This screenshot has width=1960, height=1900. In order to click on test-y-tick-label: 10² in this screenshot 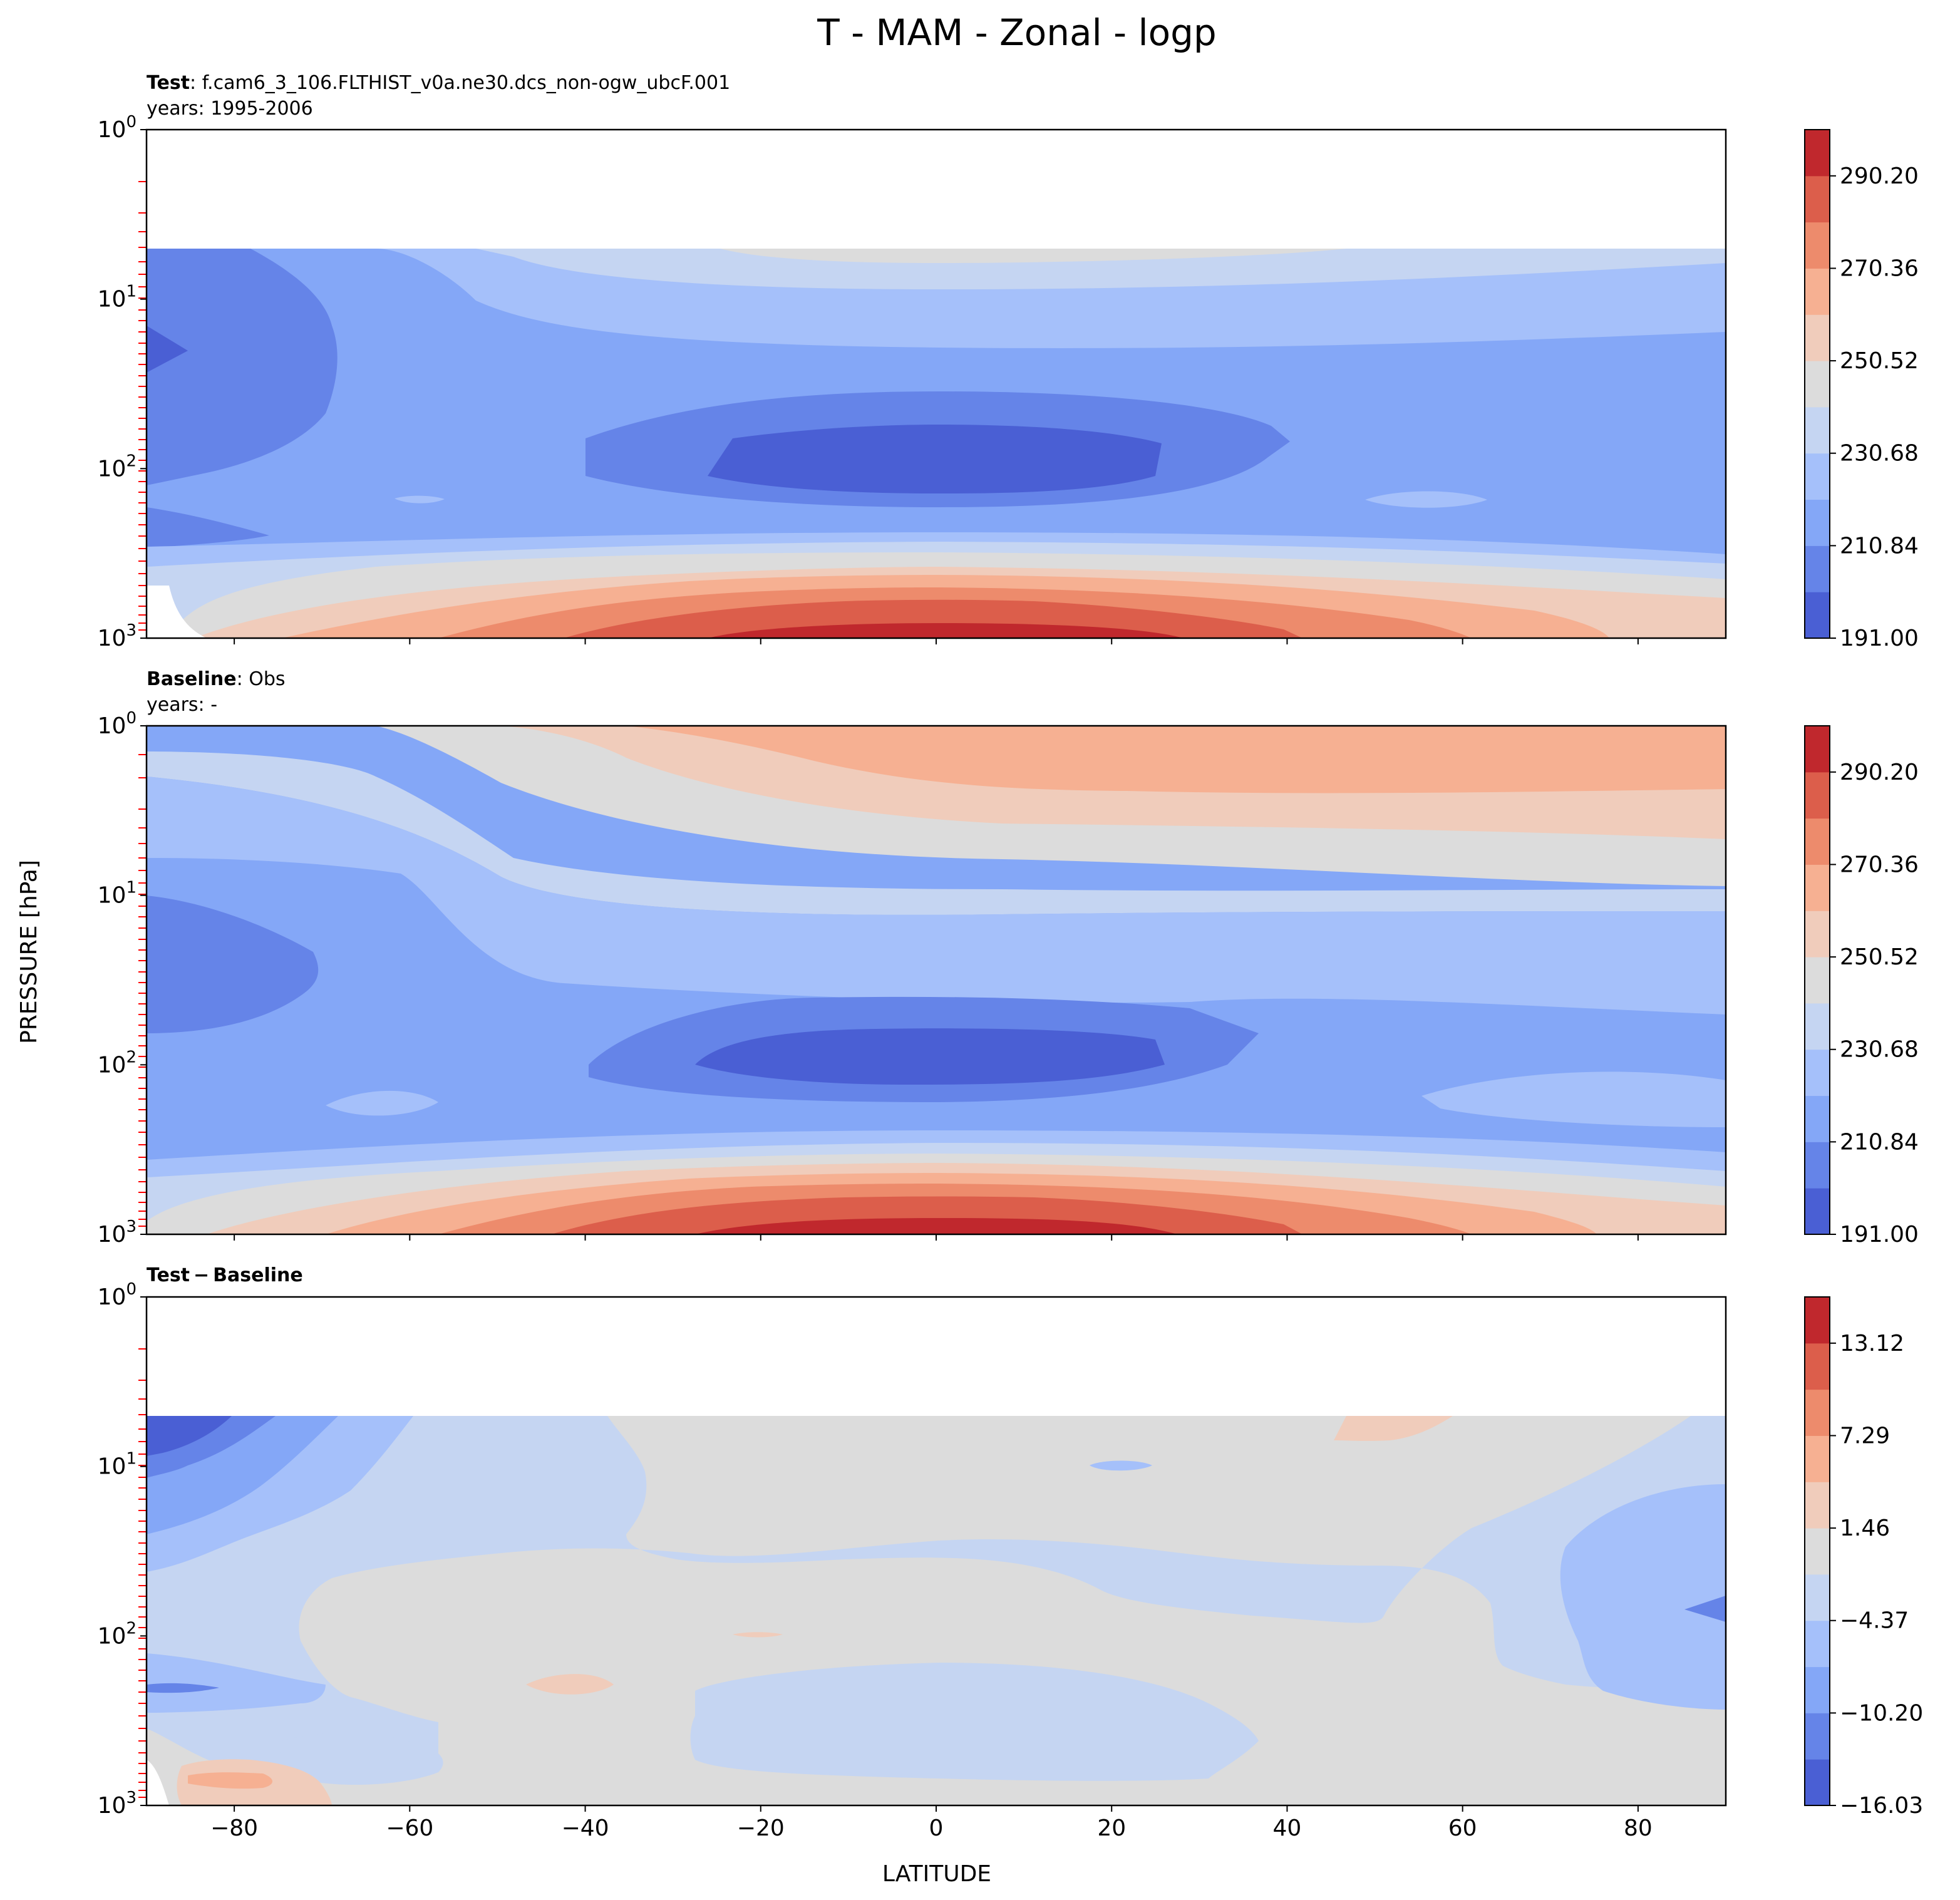, I will do `click(117, 467)`.